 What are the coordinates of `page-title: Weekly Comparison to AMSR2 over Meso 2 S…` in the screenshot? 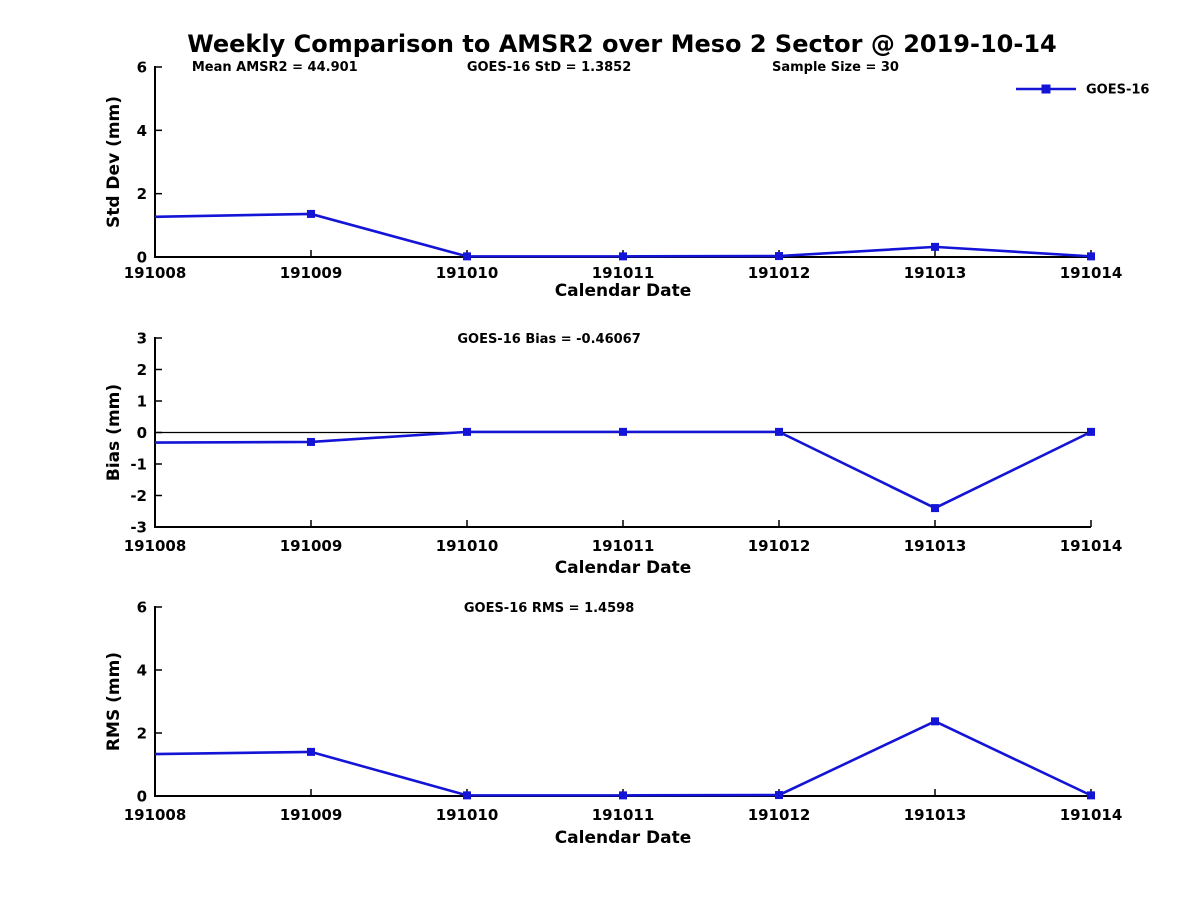 It's located at (622, 44).